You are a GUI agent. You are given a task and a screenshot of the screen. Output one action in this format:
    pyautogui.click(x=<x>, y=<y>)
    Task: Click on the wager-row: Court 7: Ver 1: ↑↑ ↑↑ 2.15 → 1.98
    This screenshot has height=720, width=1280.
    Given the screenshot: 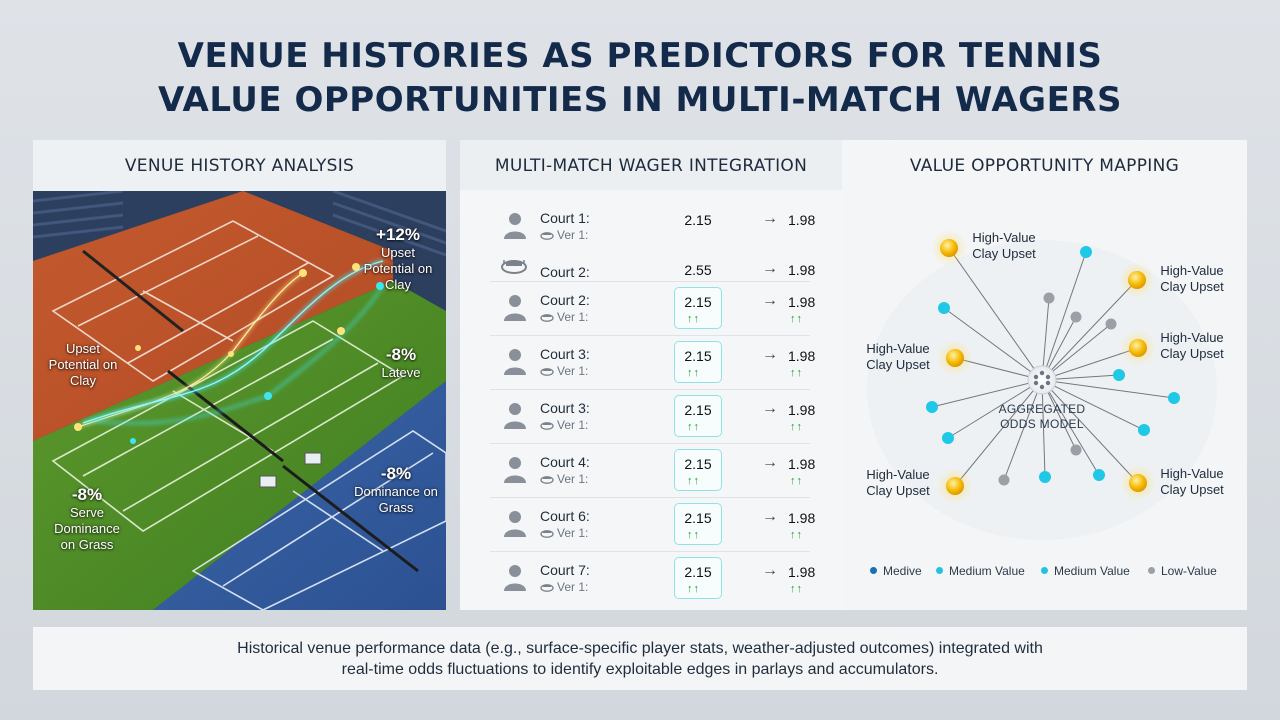 What is the action you would take?
    pyautogui.click(x=652, y=578)
    